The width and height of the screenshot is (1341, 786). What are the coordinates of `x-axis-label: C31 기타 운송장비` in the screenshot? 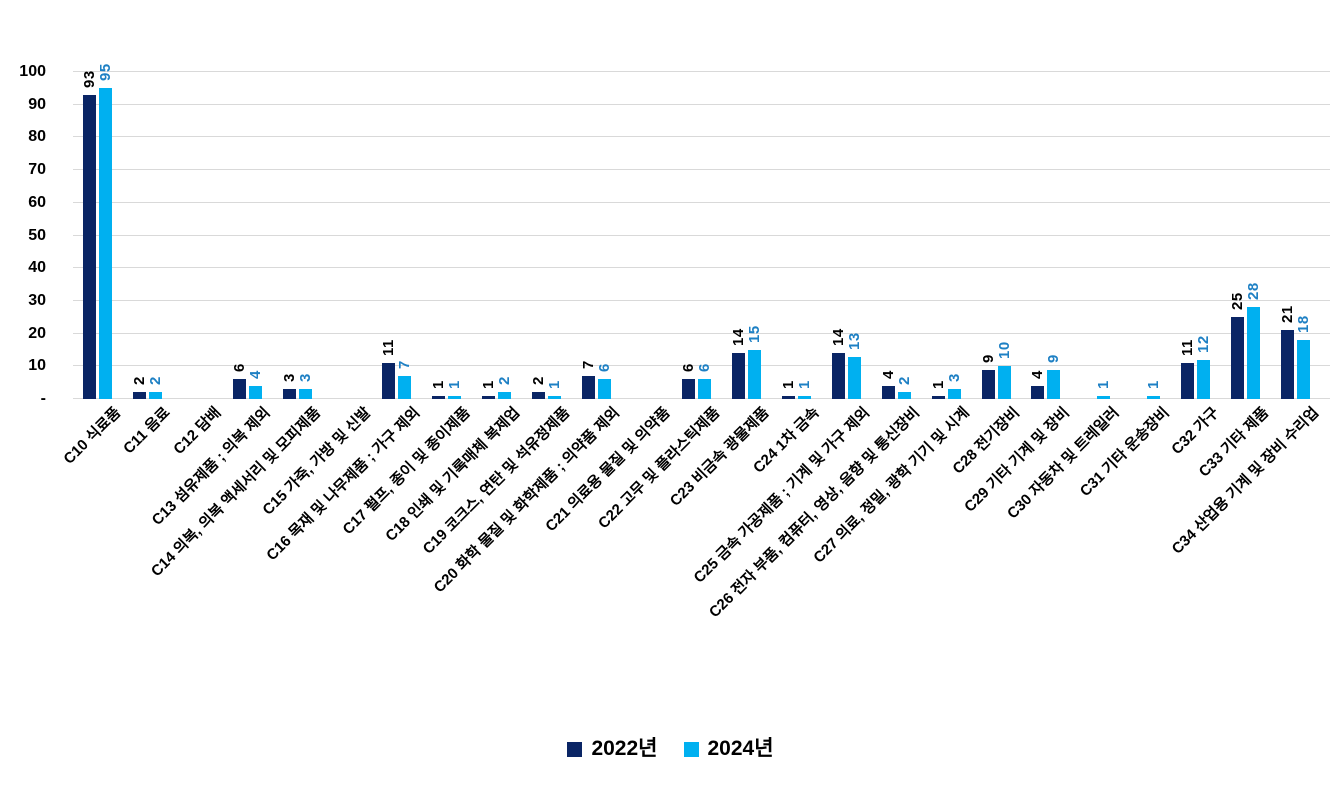 It's located at (1124, 452).